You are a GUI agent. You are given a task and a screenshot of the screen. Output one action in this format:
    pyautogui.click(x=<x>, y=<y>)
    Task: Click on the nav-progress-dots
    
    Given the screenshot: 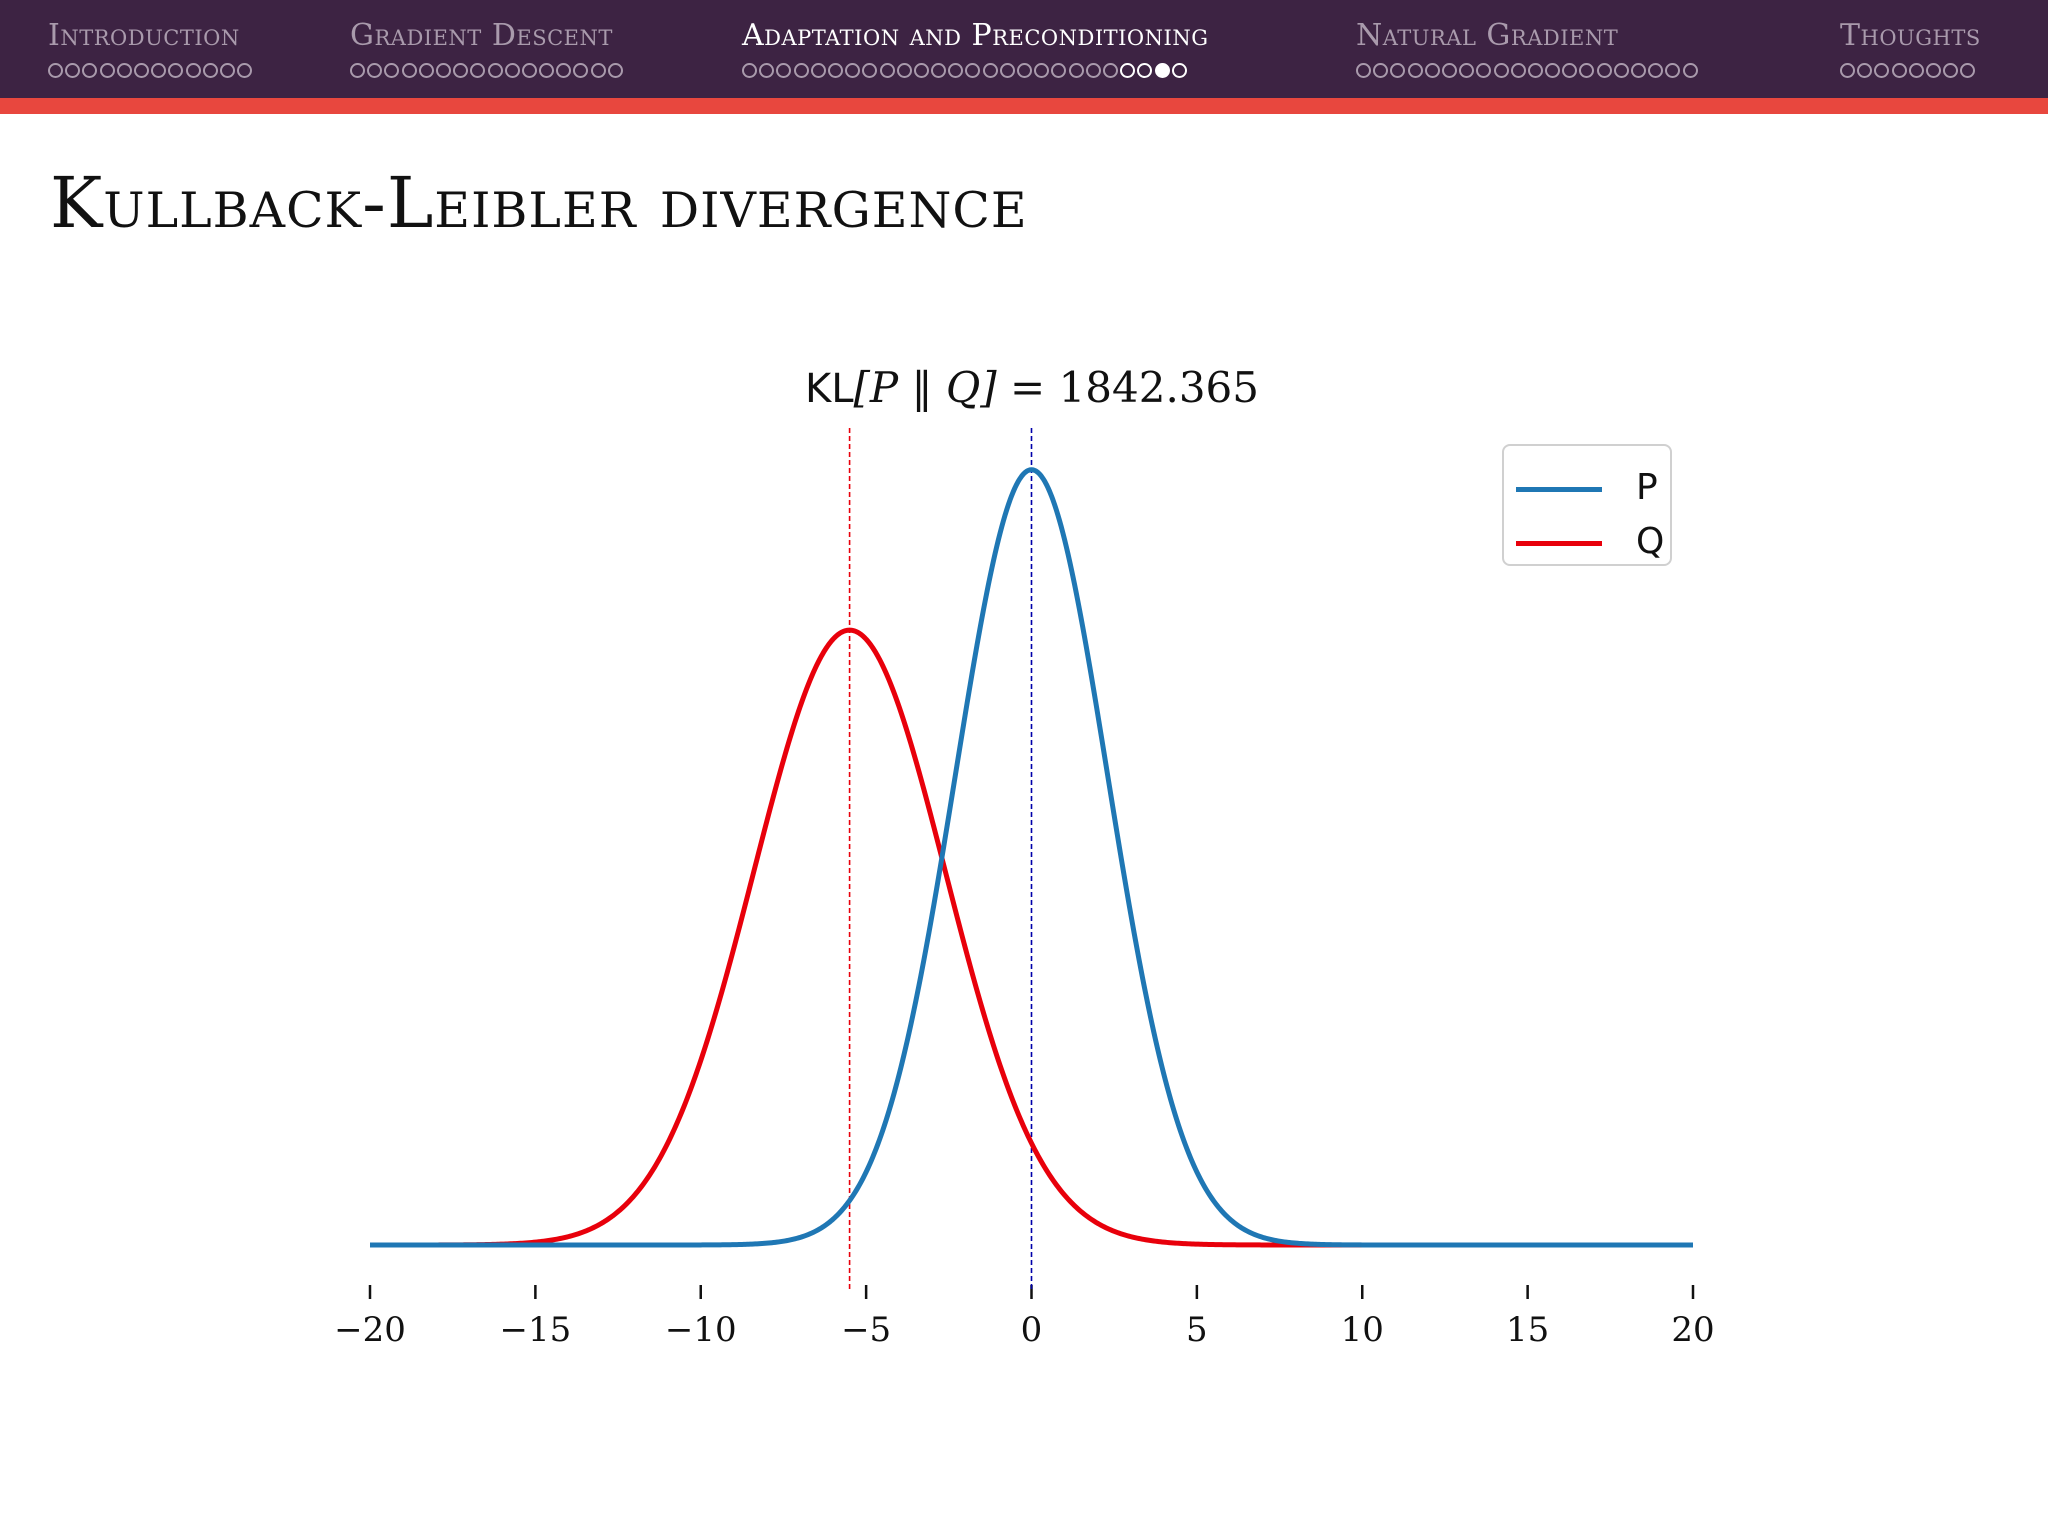 What is the action you would take?
    pyautogui.click(x=1527, y=70)
    